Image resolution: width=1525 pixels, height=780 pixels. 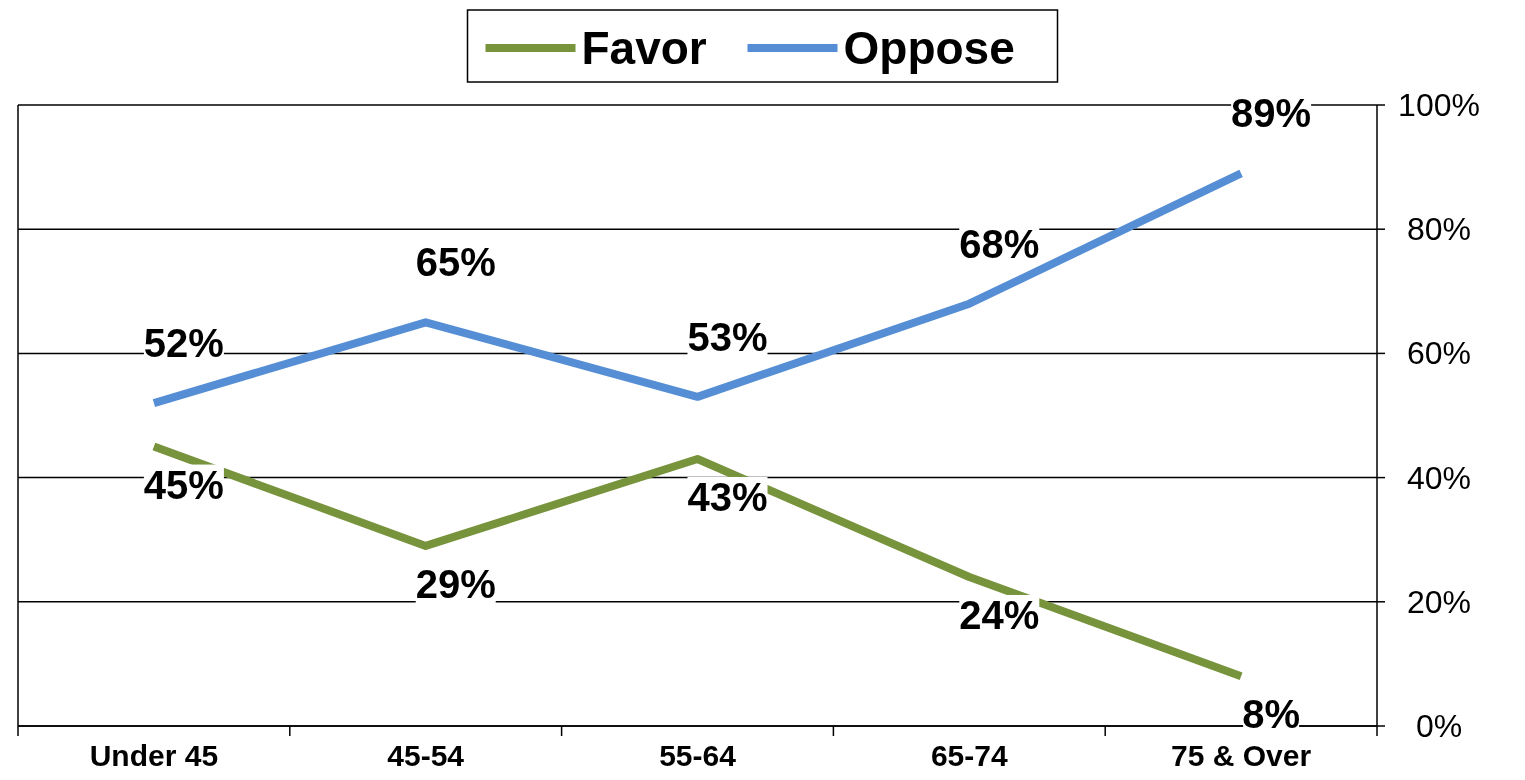 What do you see at coordinates (1439, 477) in the screenshot?
I see `y-tick-label: 40%` at bounding box center [1439, 477].